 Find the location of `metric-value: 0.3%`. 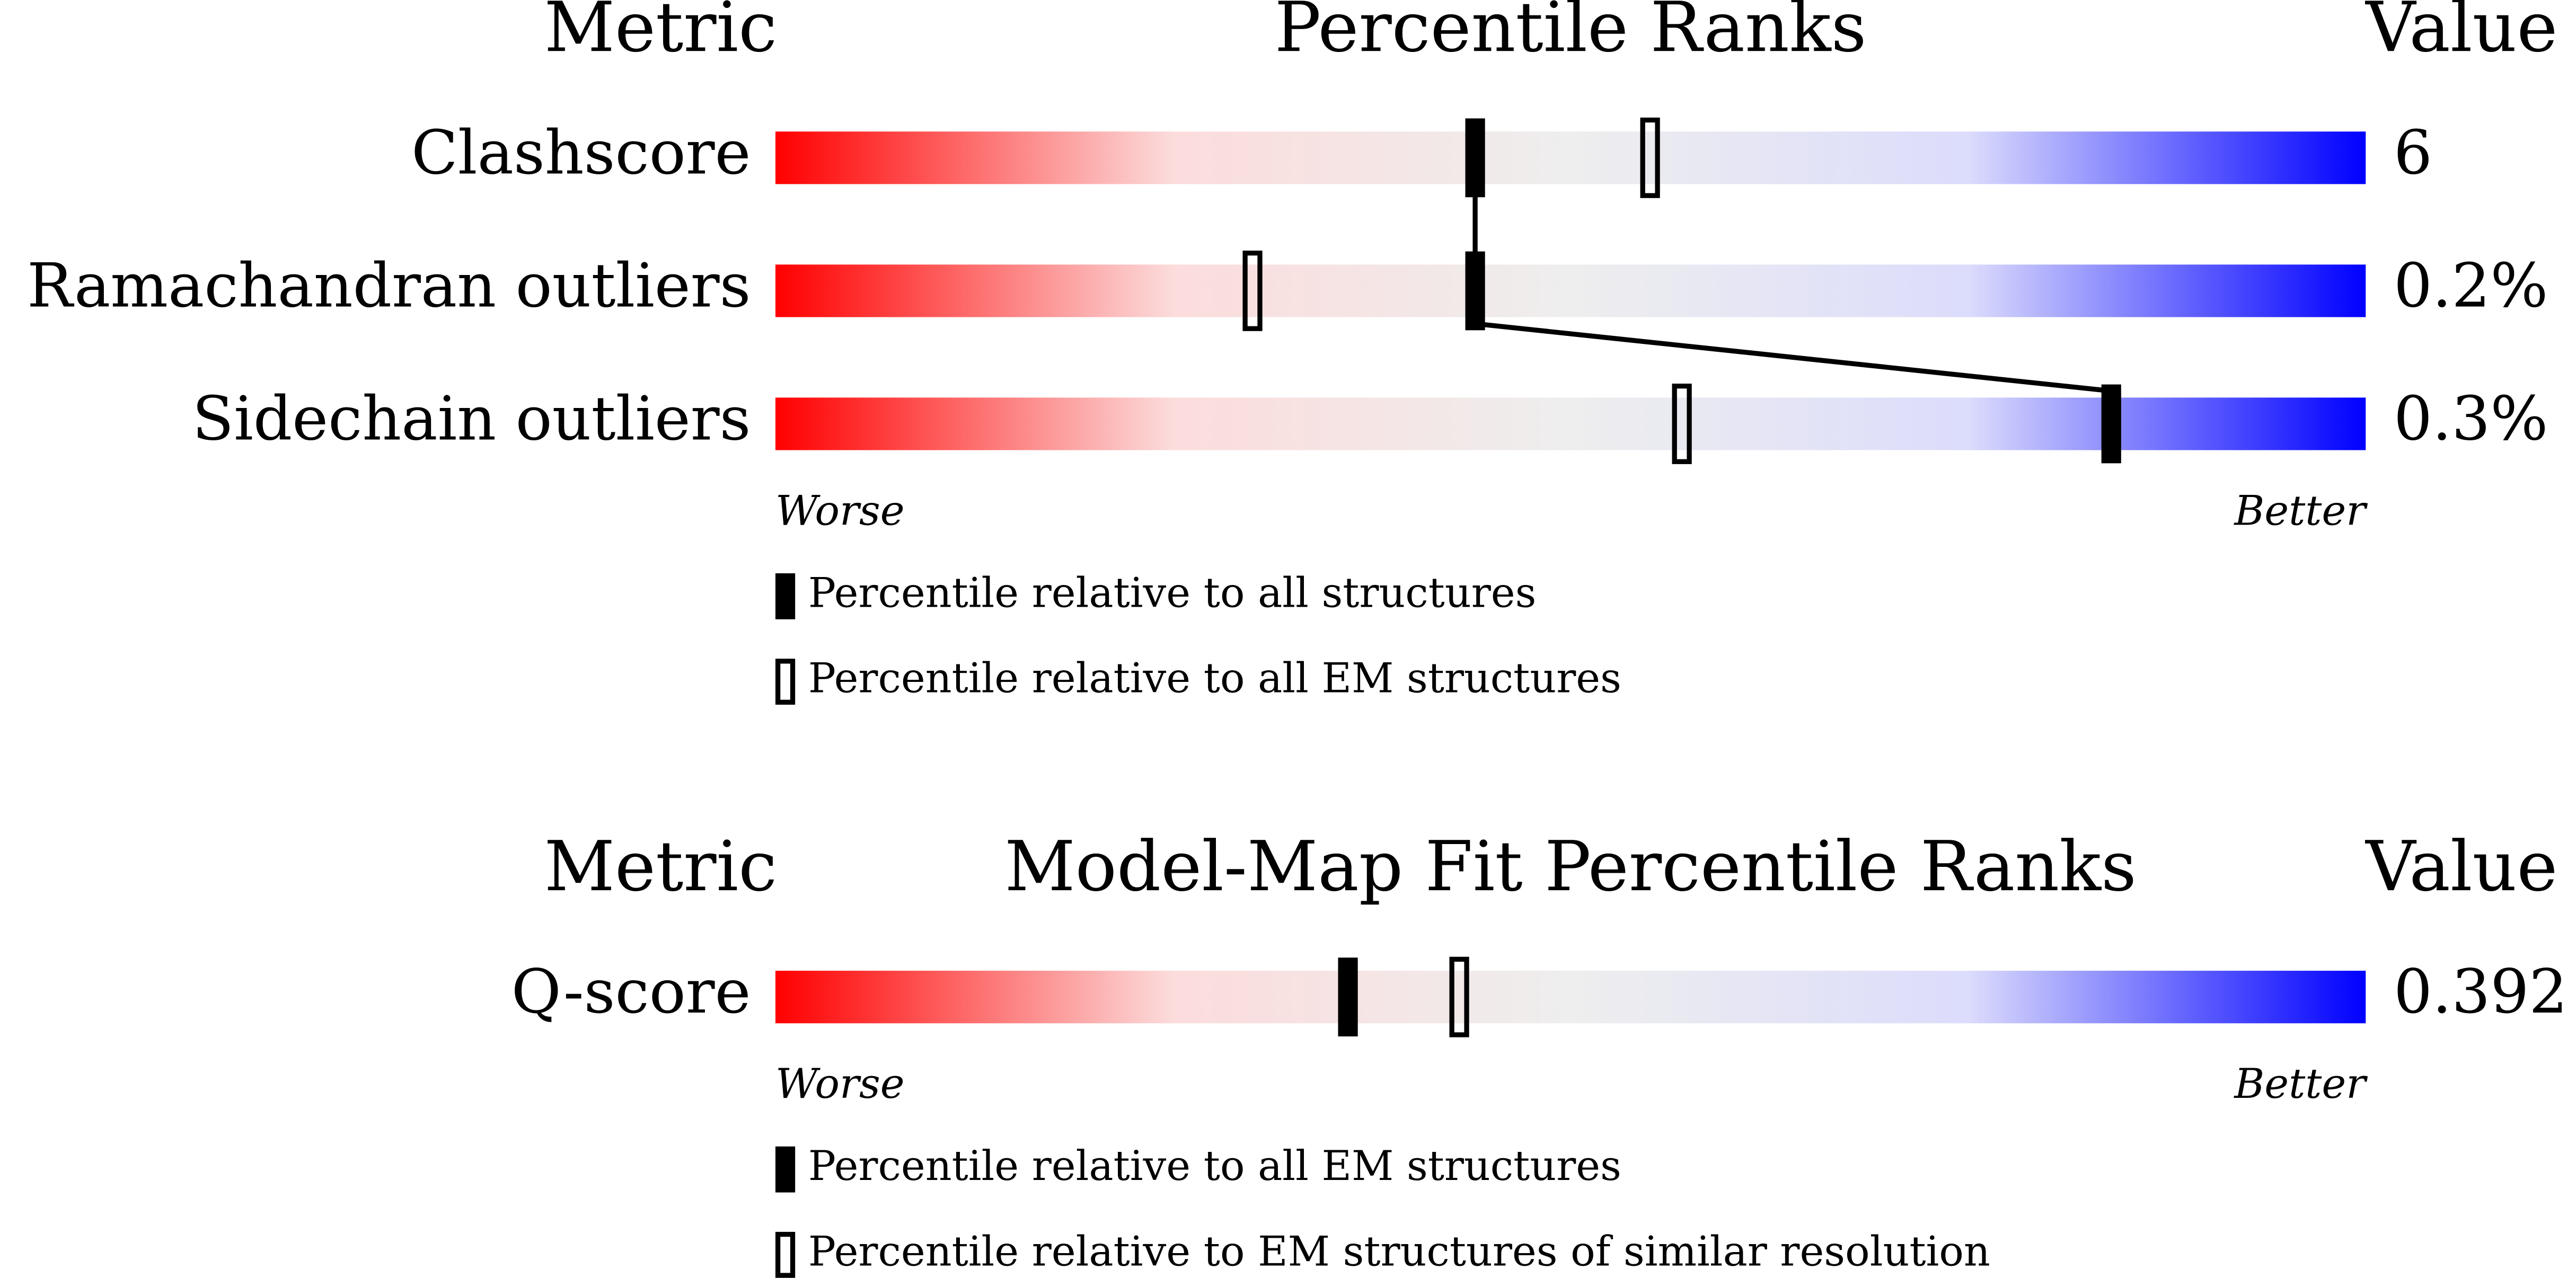

metric-value: 0.3% is located at coordinates (2471, 419).